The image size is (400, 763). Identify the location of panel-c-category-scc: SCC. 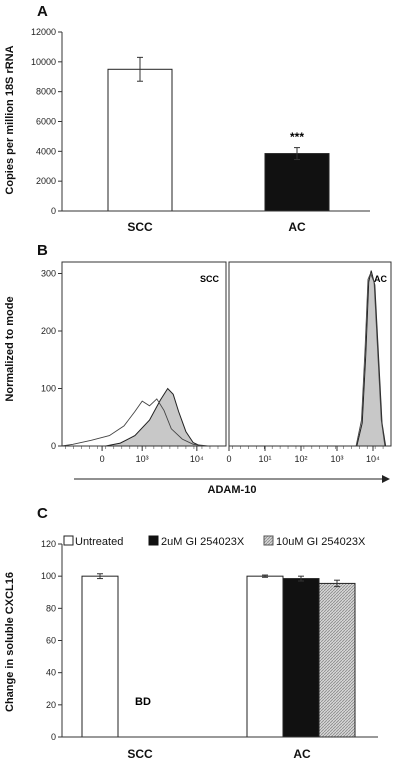
(140, 754).